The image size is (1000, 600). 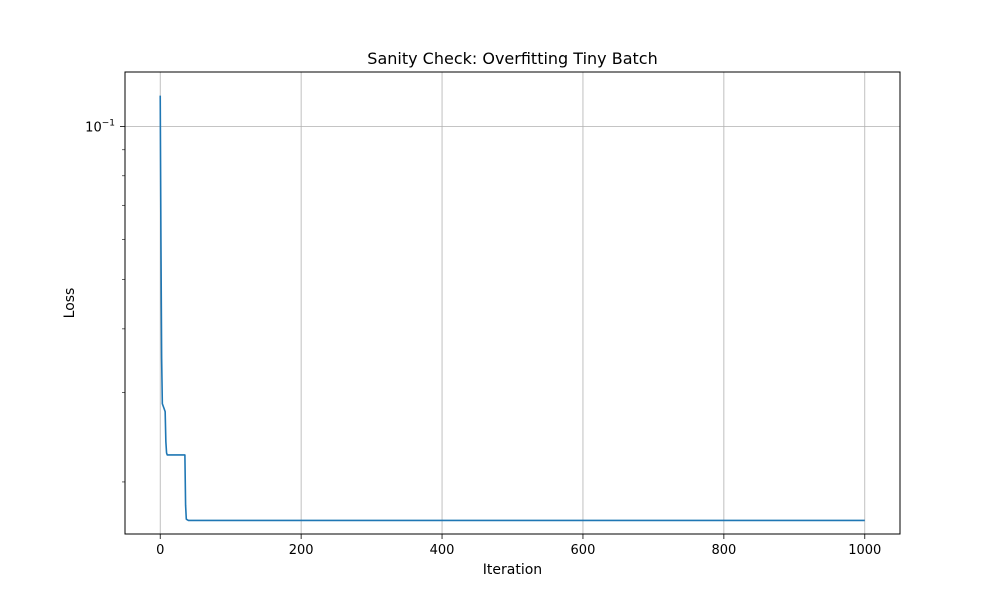 What do you see at coordinates (864, 550) in the screenshot?
I see `x-tick-label: 1000` at bounding box center [864, 550].